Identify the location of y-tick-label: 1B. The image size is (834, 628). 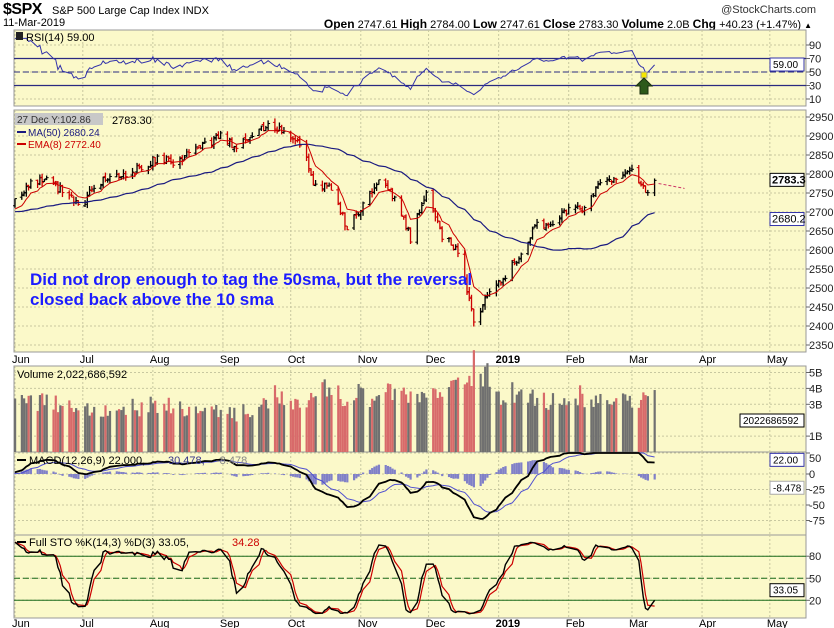
(815, 437).